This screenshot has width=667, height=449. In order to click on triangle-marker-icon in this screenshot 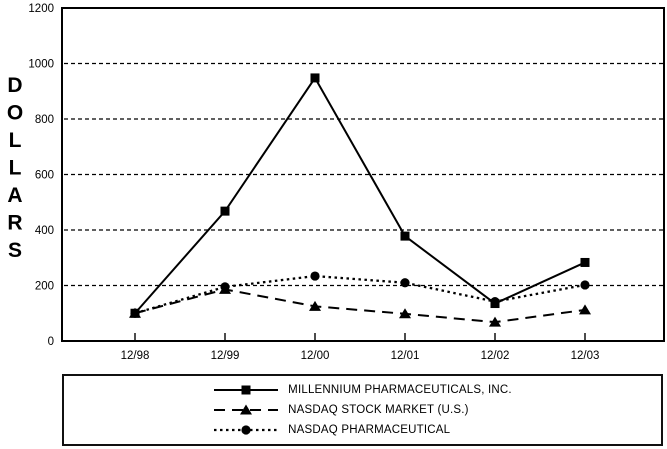, I will do `click(246, 409)`.